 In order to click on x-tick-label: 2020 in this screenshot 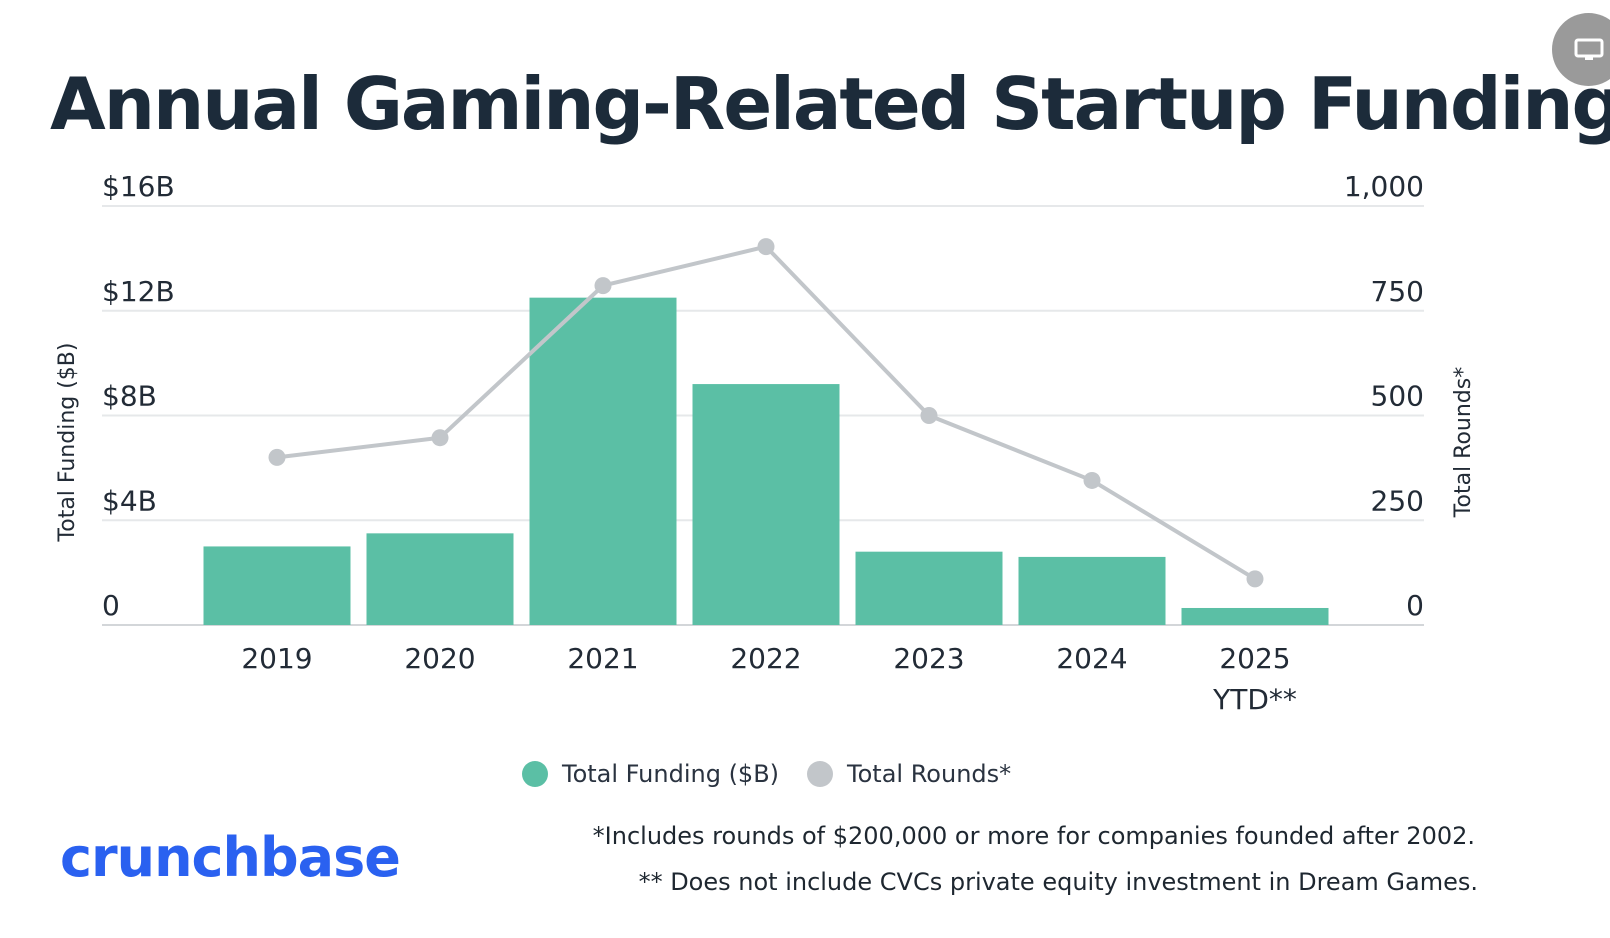, I will do `click(439, 658)`.